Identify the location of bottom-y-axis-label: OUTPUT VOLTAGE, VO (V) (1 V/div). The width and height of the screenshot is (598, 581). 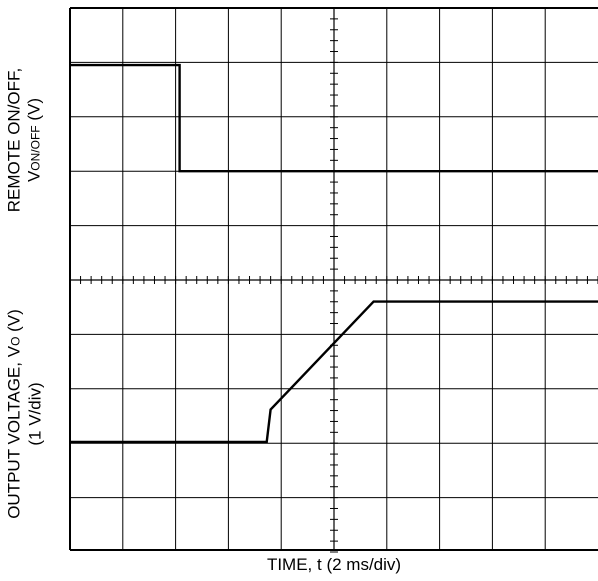
(24, 414).